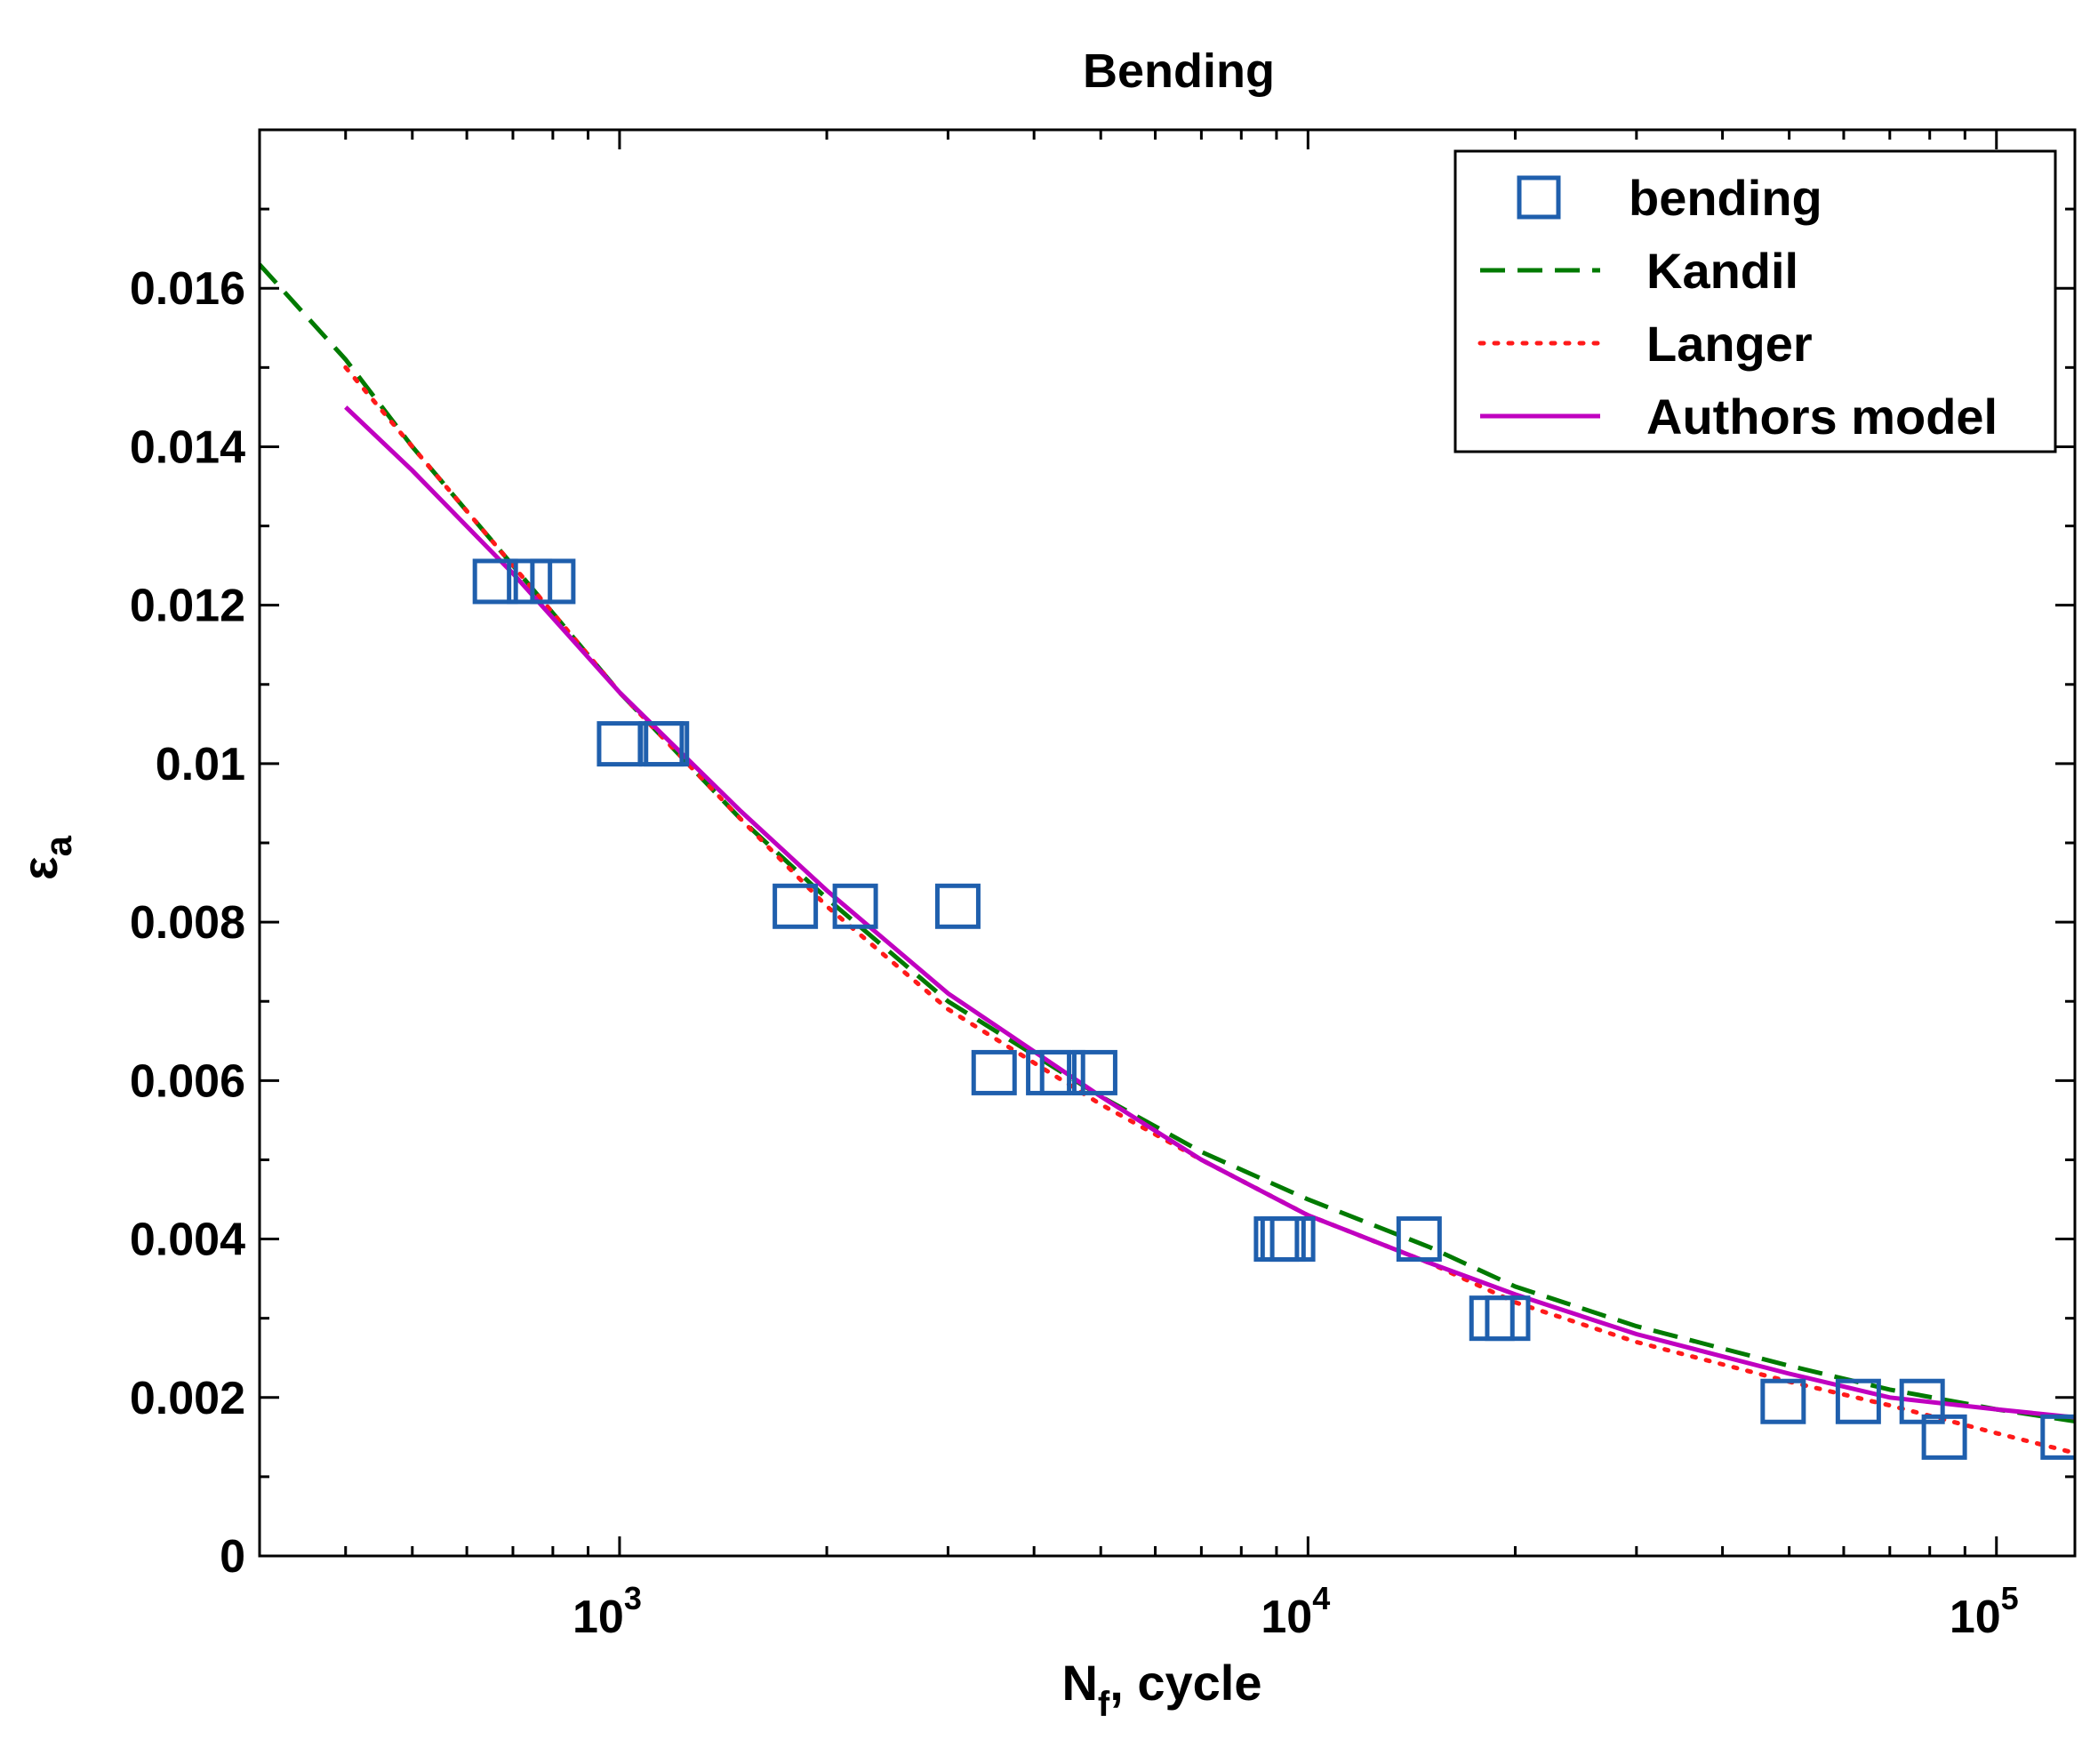 The height and width of the screenshot is (1764, 2098). Describe the element at coordinates (187, 289) in the screenshot. I see `y-tick-label: 0.016` at that location.